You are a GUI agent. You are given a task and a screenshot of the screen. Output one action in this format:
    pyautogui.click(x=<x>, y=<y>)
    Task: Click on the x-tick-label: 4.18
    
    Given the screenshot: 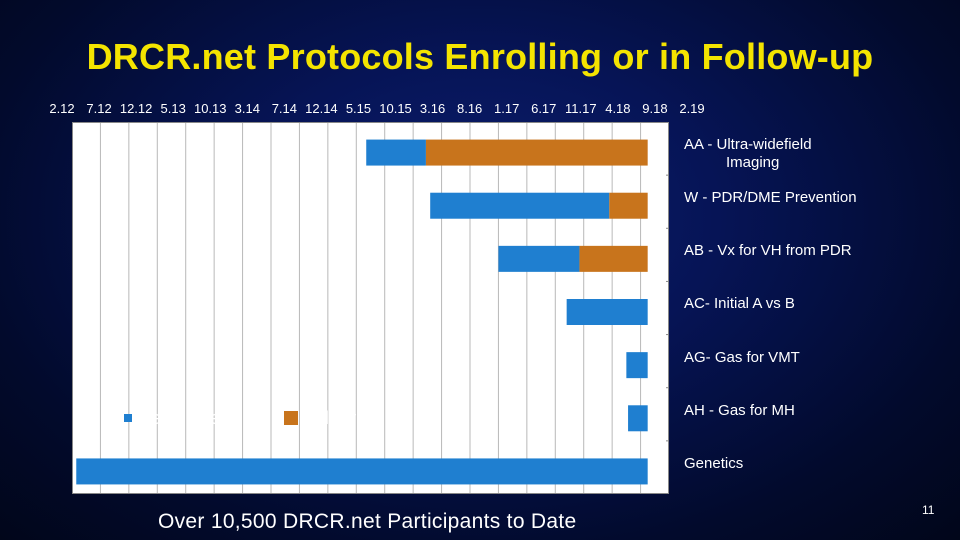 What is the action you would take?
    pyautogui.click(x=618, y=108)
    